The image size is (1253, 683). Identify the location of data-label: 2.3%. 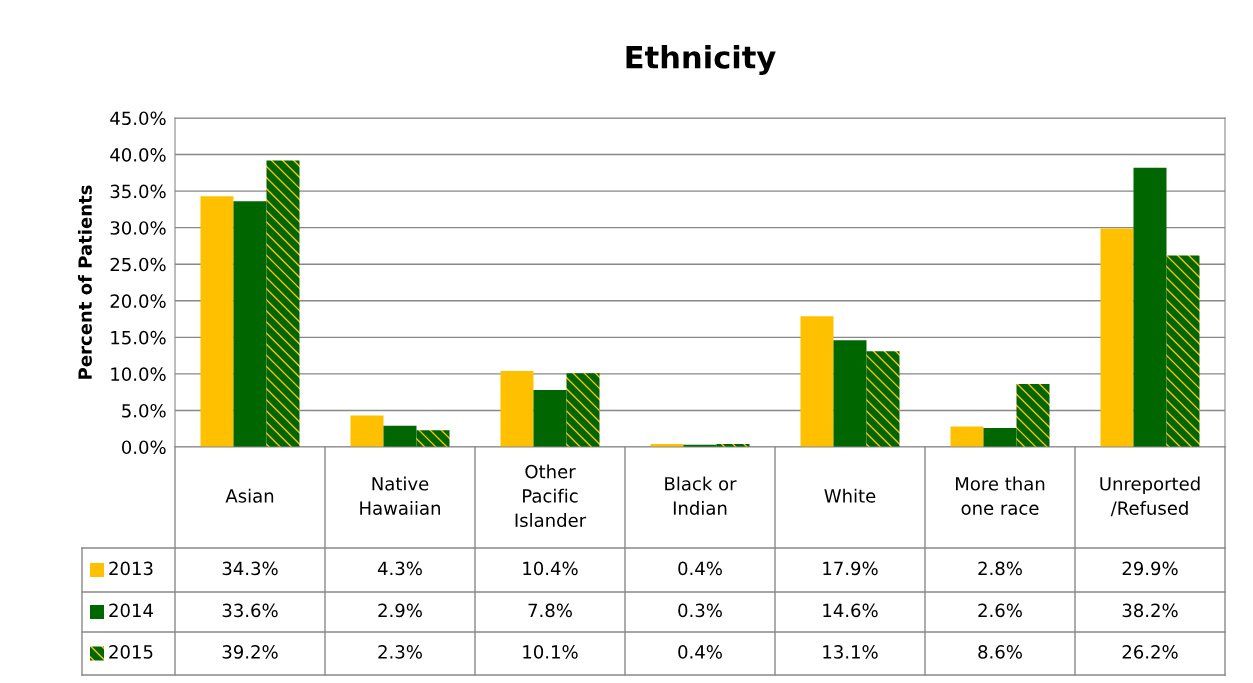
(400, 652).